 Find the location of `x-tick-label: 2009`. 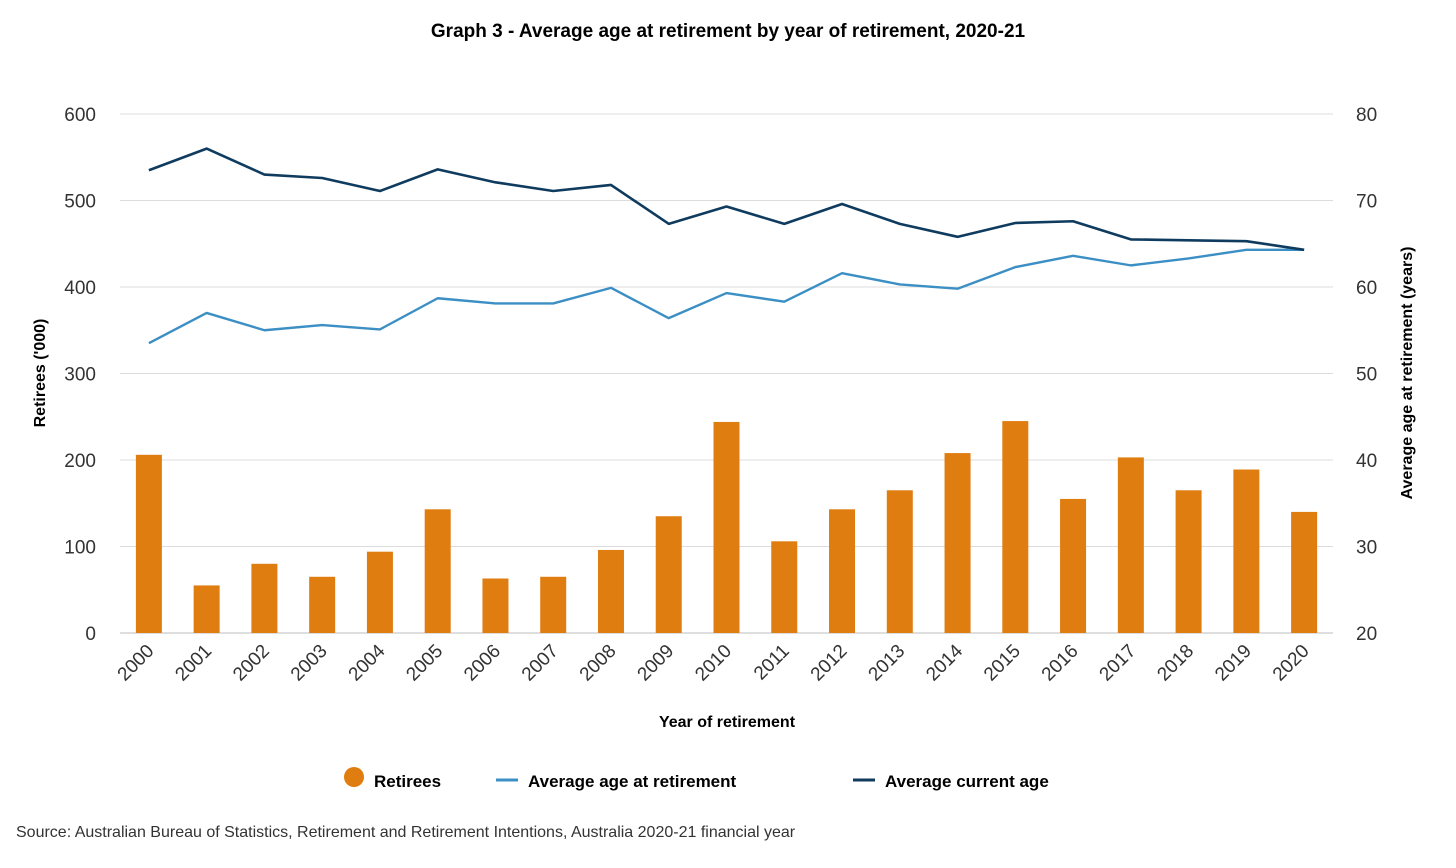

x-tick-label: 2009 is located at coordinates (656, 663).